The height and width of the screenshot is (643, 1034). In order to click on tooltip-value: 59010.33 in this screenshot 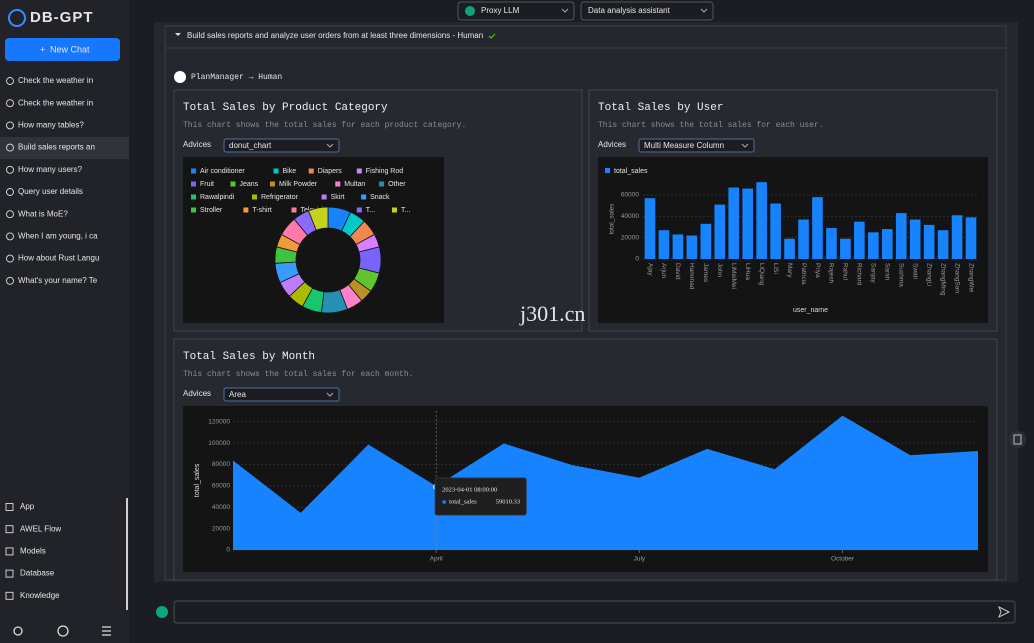, I will do `click(508, 501)`.